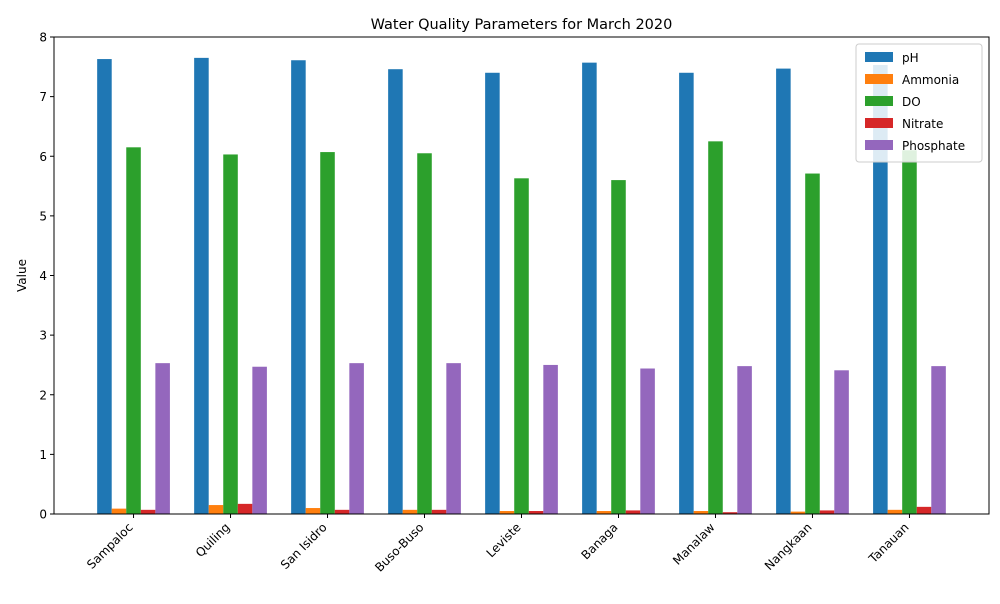  What do you see at coordinates (399, 547) in the screenshot?
I see `x-tick-label: Buso-Buso` at bounding box center [399, 547].